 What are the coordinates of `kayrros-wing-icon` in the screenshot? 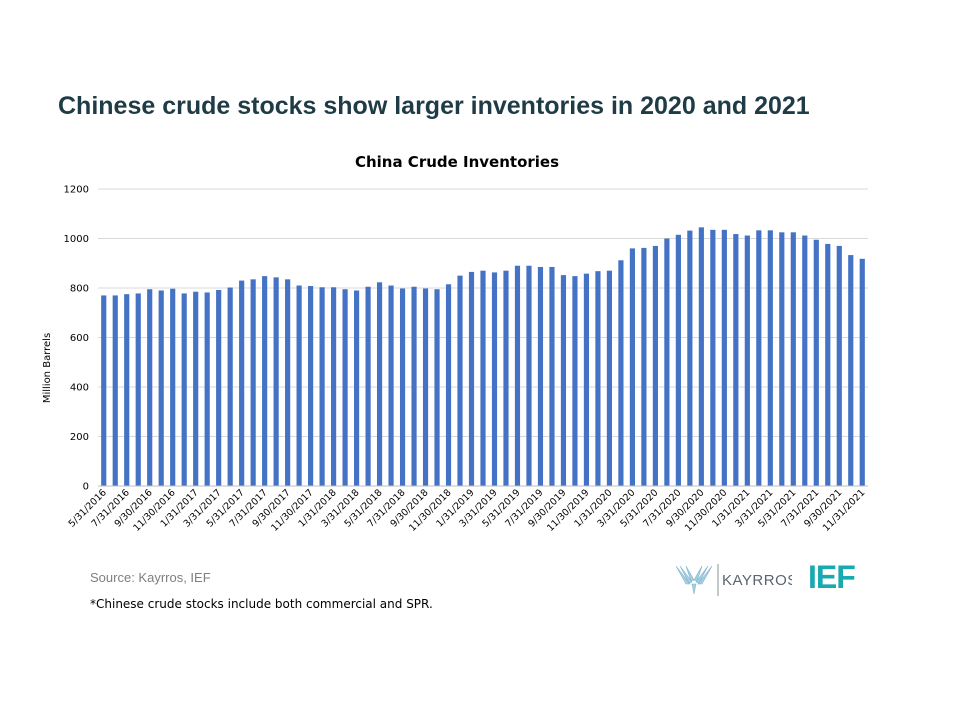 It's located at (694, 580).